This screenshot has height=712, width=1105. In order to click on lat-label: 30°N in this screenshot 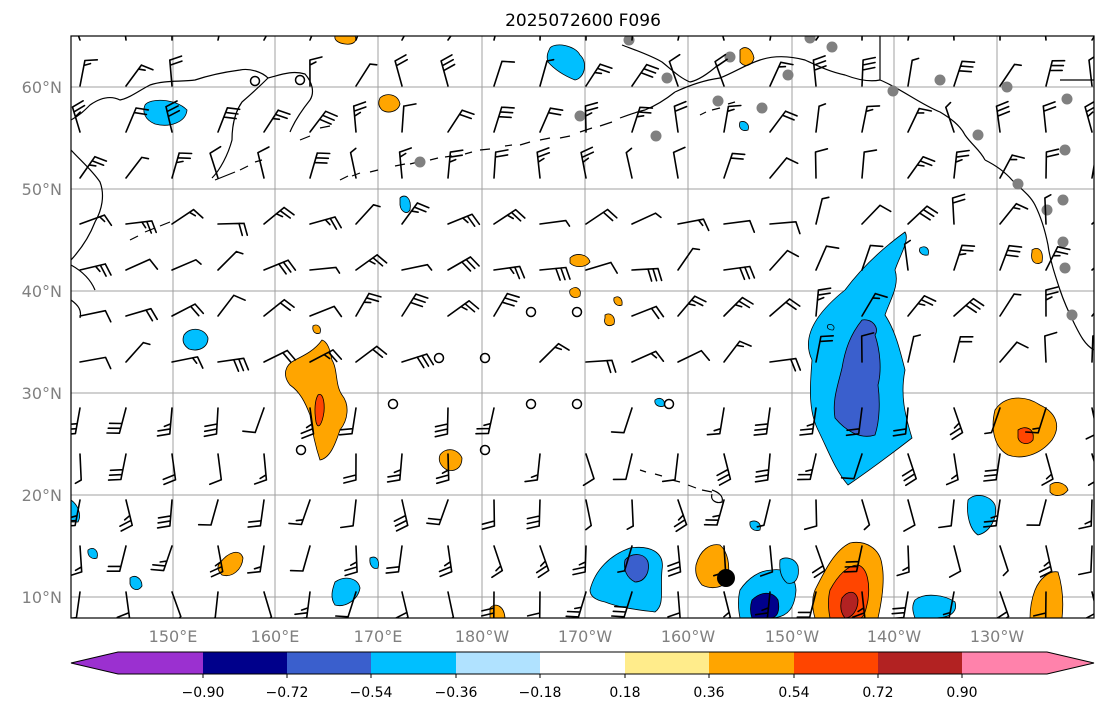, I will do `click(42, 393)`.